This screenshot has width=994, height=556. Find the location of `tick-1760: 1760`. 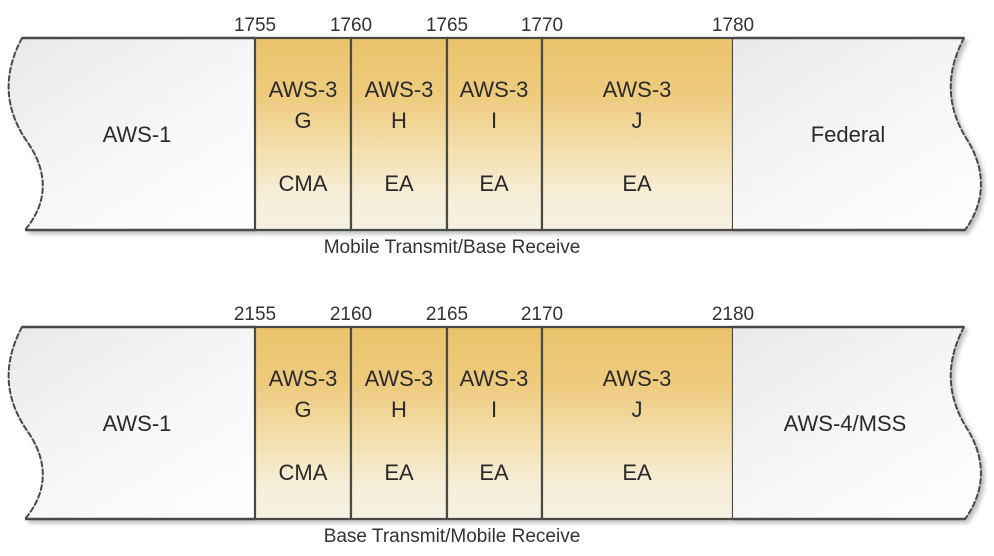

tick-1760: 1760 is located at coordinates (351, 25).